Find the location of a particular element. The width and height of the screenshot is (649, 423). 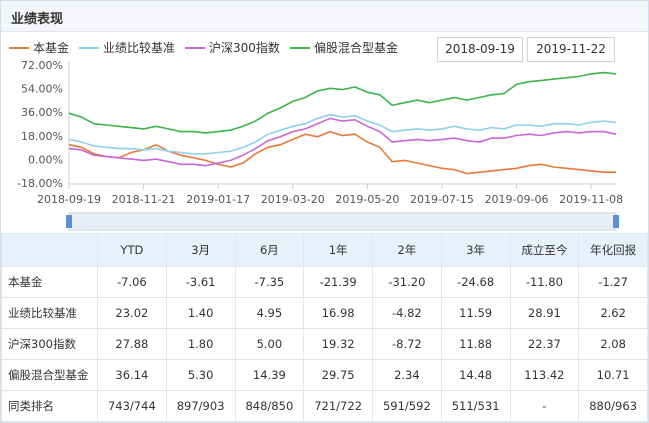

legend-item: 本基金 is located at coordinates (39, 47).